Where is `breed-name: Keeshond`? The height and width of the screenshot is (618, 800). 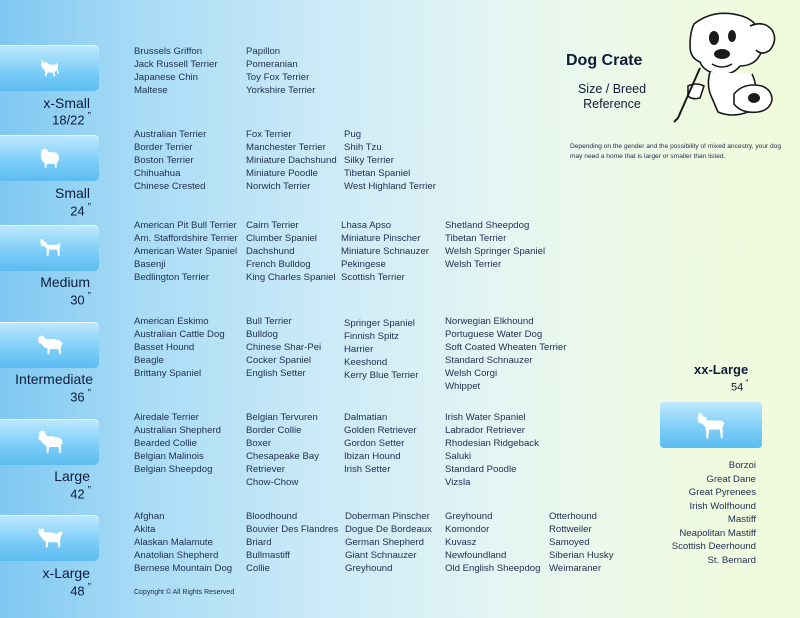
breed-name: Keeshond is located at coordinates (366, 362).